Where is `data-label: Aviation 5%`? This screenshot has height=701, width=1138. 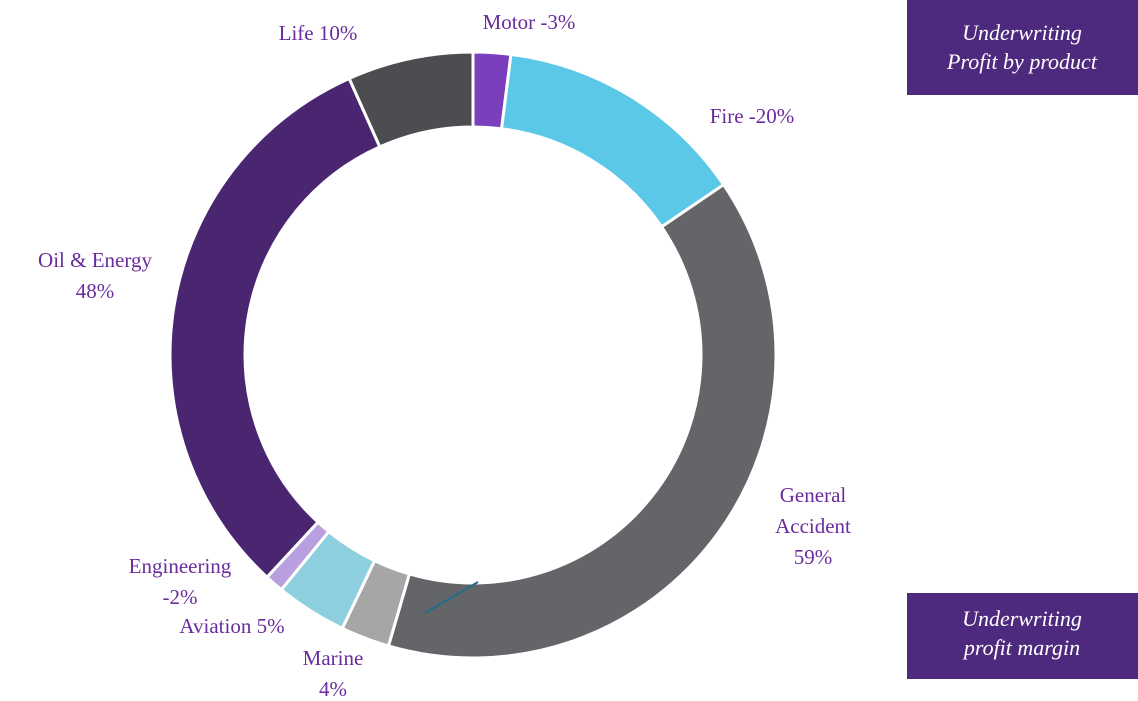
data-label: Aviation 5% is located at coordinates (231, 626).